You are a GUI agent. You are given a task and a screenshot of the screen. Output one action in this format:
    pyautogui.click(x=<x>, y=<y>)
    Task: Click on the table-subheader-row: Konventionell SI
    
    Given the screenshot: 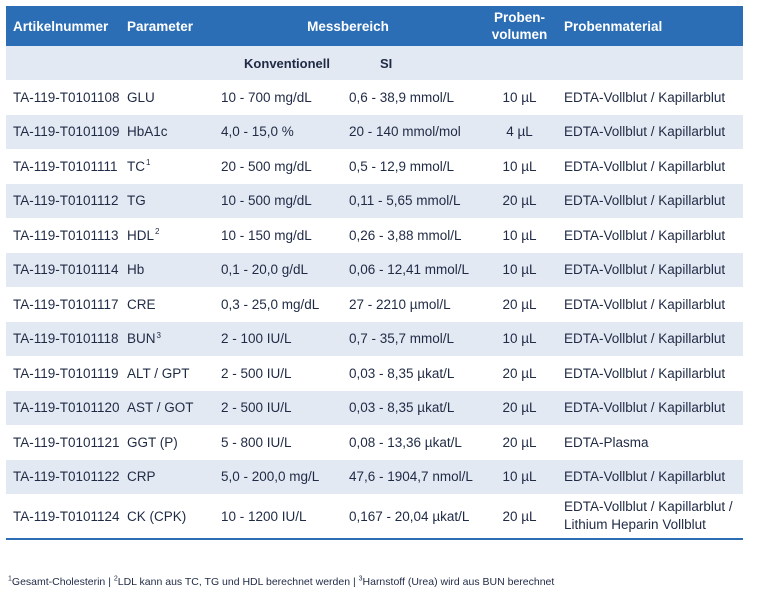 What is the action you would take?
    pyautogui.click(x=375, y=63)
    